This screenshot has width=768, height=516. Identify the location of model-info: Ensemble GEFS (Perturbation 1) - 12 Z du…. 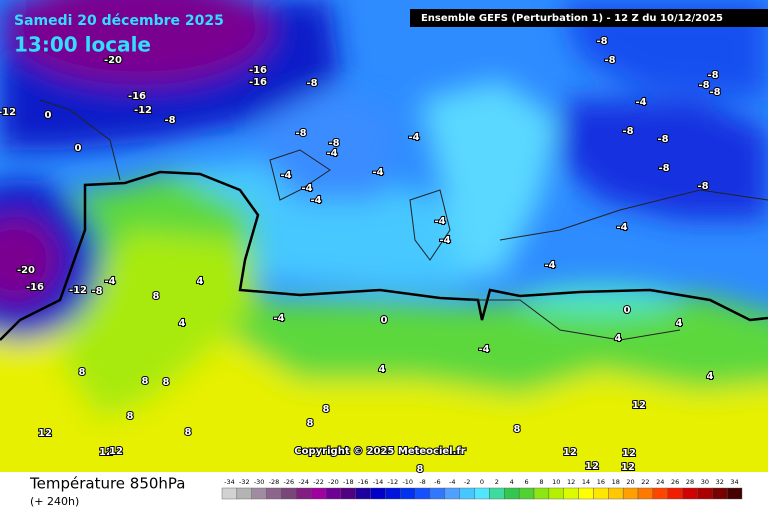
(572, 18).